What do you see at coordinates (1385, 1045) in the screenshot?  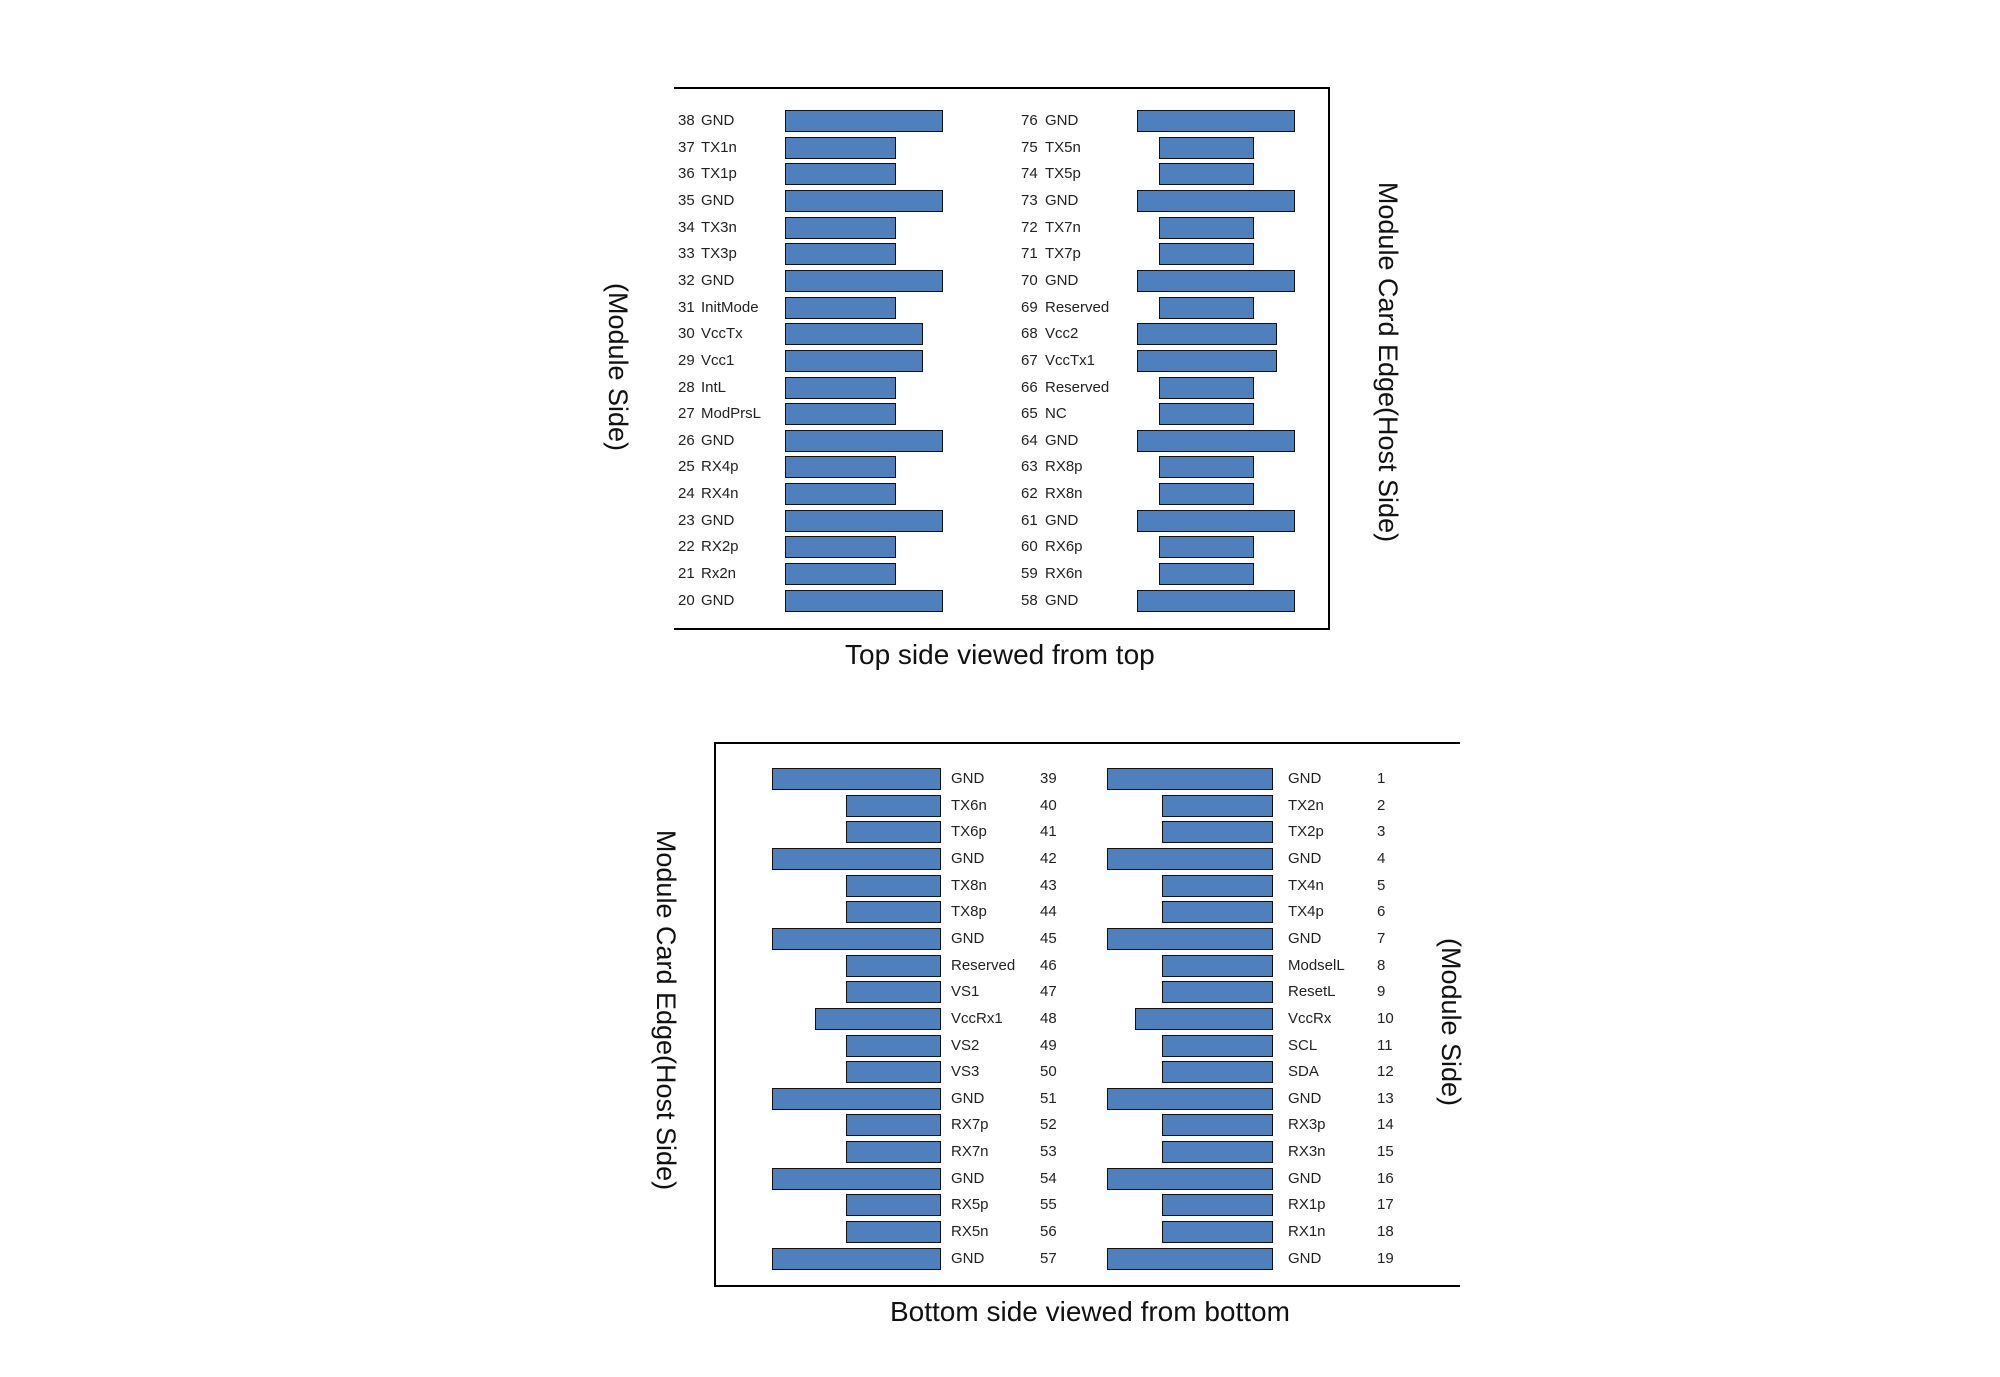 I see `pin-number: 11` at bounding box center [1385, 1045].